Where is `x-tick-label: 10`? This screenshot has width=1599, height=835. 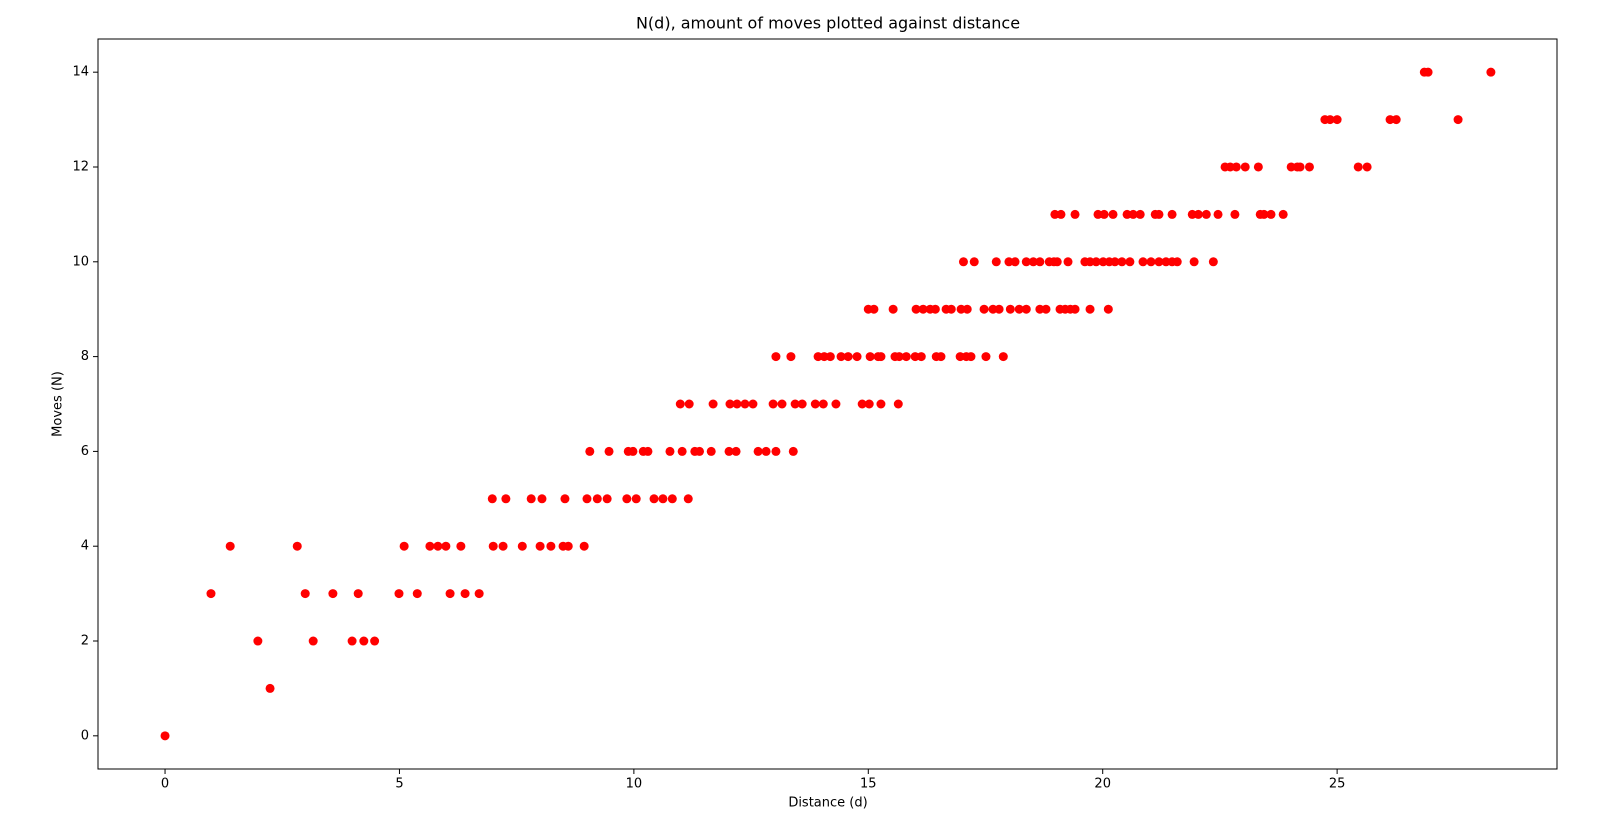
x-tick-label: 10 is located at coordinates (634, 784).